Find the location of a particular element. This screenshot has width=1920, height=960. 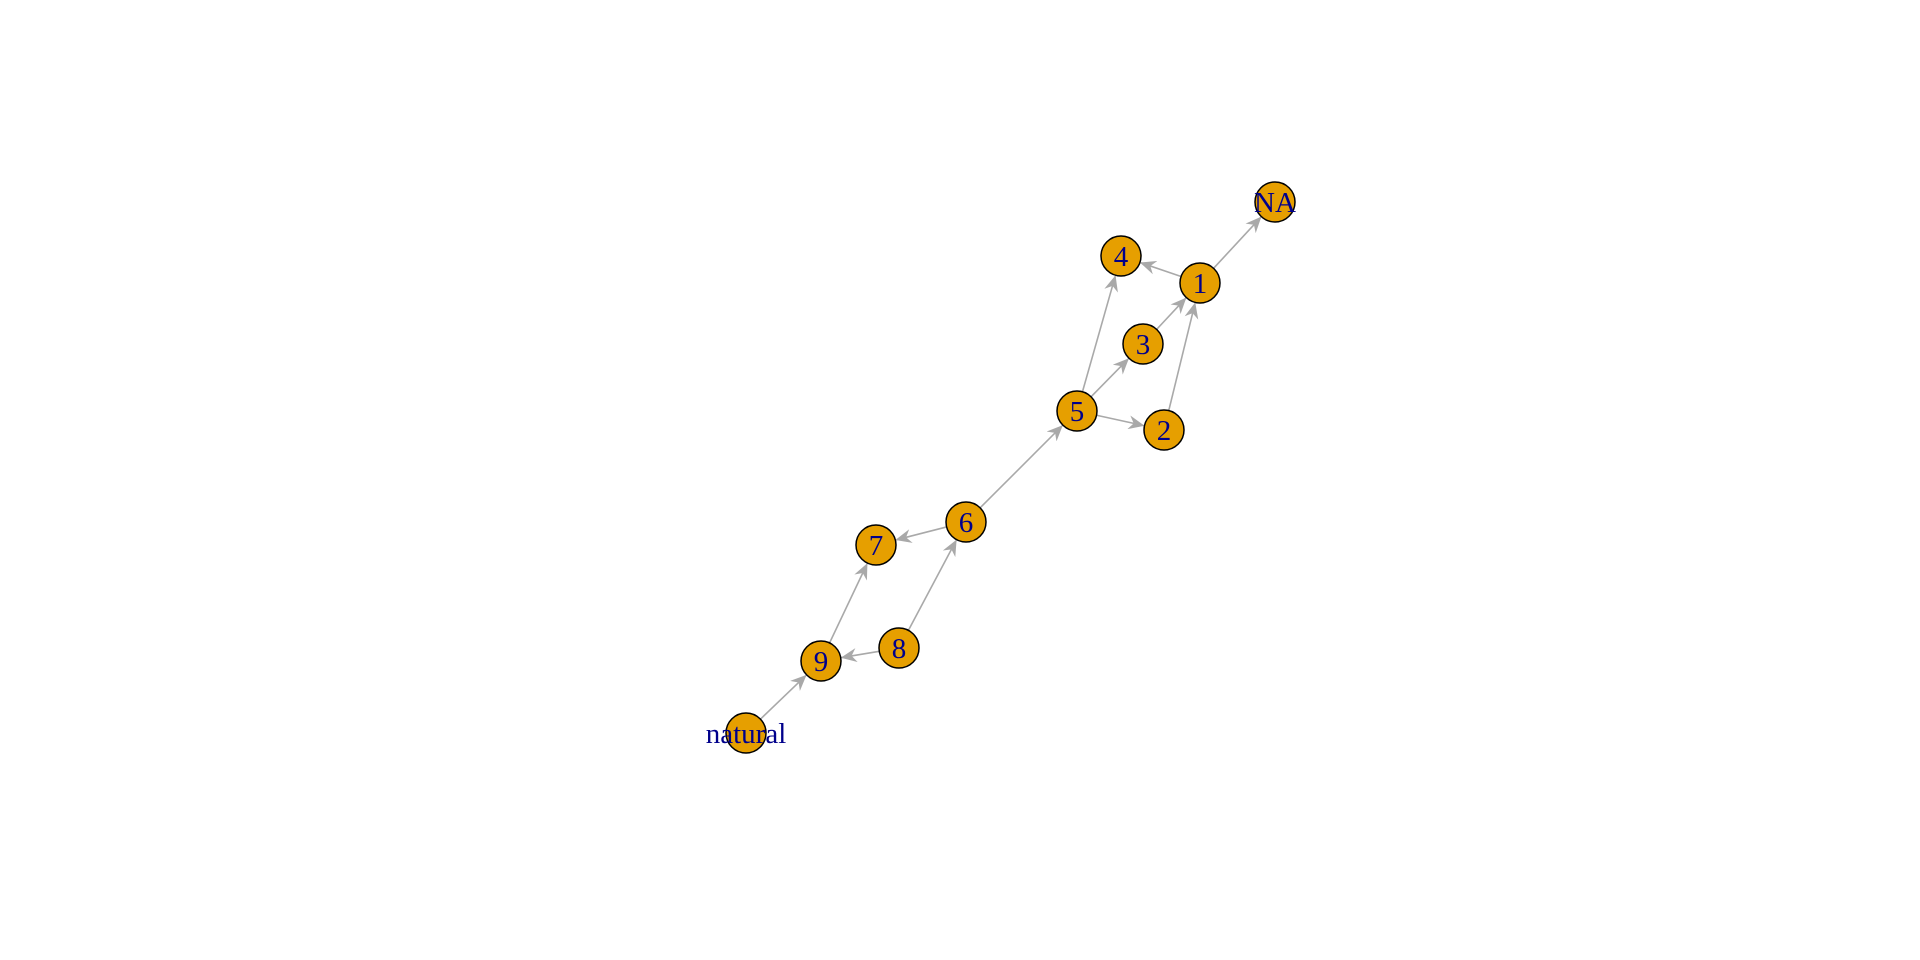

edge-1-to-NA is located at coordinates (1237, 242).